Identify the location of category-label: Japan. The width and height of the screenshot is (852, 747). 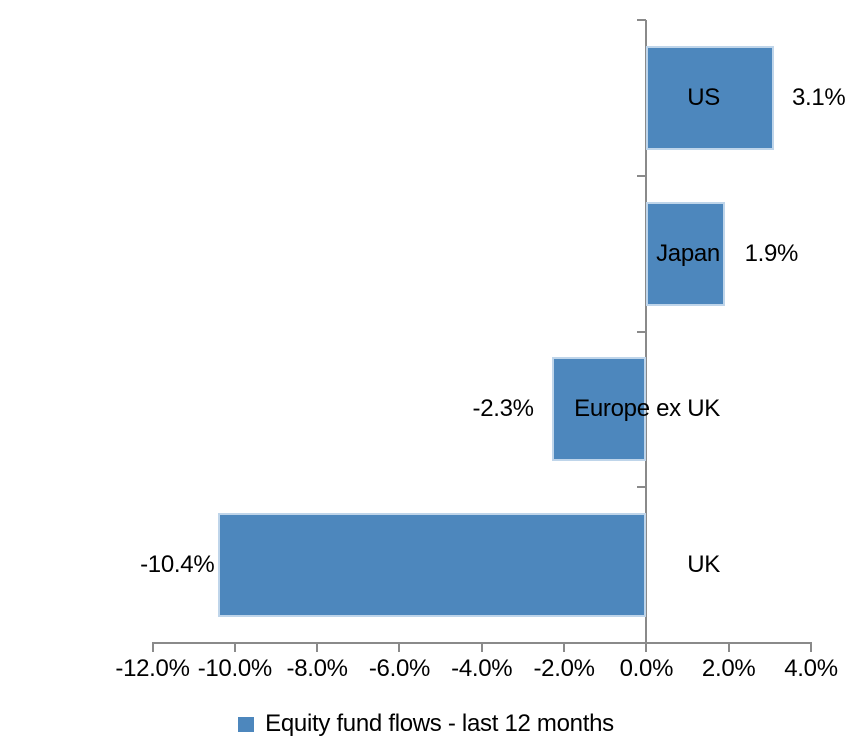
(688, 253).